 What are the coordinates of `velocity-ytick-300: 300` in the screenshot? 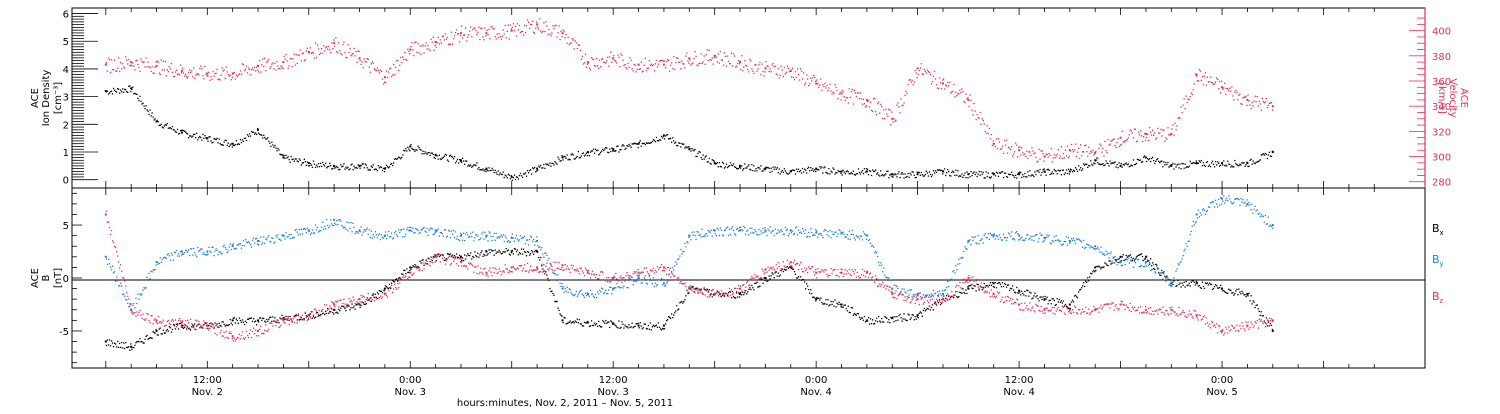 It's located at (1441, 158).